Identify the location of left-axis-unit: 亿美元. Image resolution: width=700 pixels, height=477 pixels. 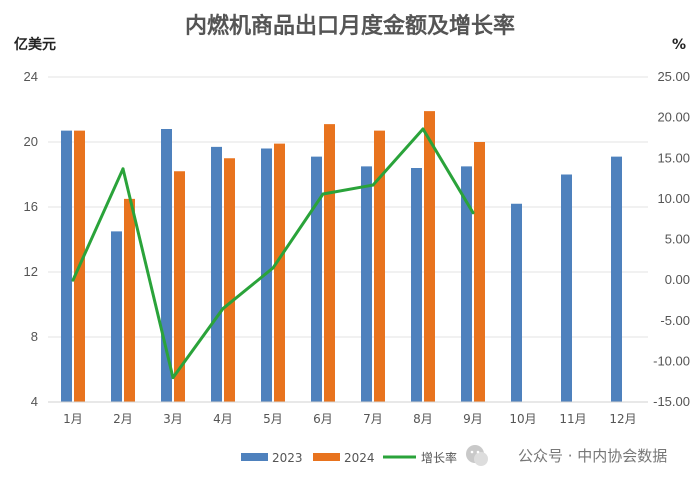
(35, 44).